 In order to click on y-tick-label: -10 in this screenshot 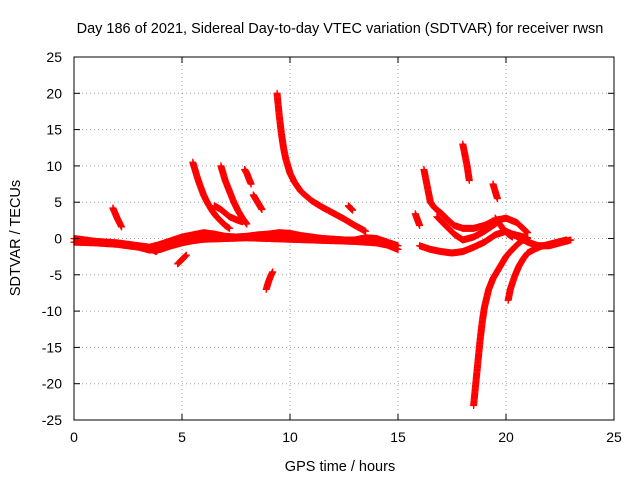, I will do `click(52, 311)`.